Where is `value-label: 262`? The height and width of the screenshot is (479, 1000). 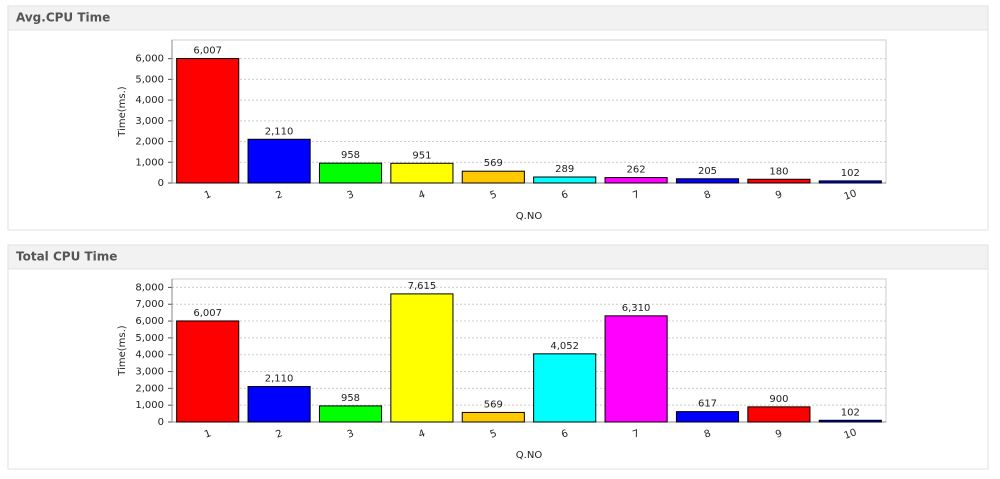
value-label: 262 is located at coordinates (636, 170).